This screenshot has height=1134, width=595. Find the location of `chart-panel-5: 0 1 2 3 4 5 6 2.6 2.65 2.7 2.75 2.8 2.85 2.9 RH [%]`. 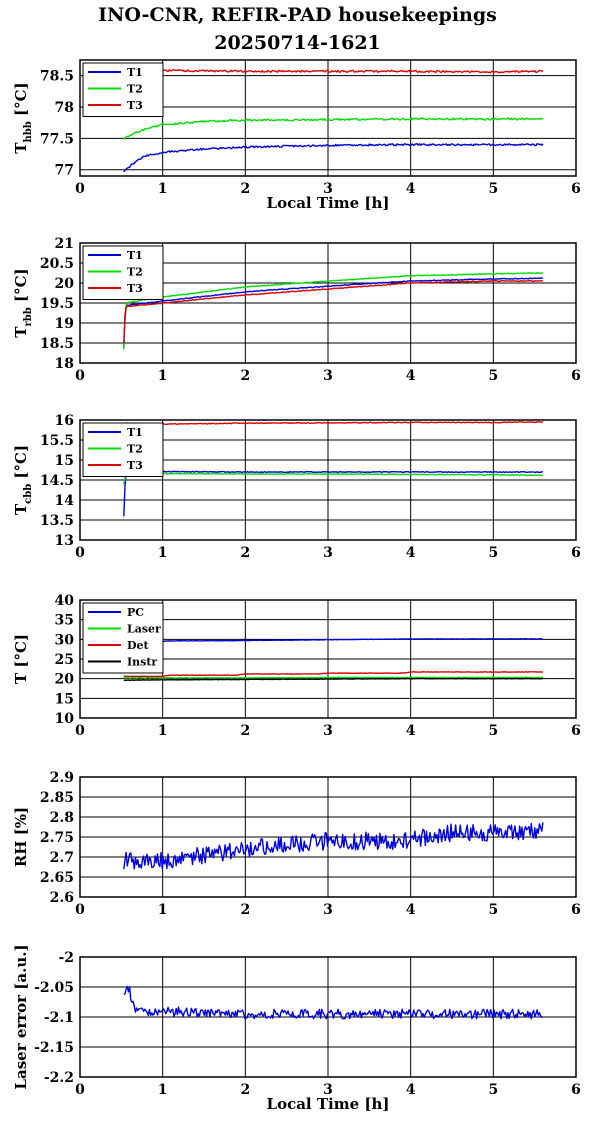

chart-panel-5: 0 1 2 3 4 5 6 2.6 2.65 2.7 2.75 2.8 2.85 2.9 RH [%] is located at coordinates (296, 844).